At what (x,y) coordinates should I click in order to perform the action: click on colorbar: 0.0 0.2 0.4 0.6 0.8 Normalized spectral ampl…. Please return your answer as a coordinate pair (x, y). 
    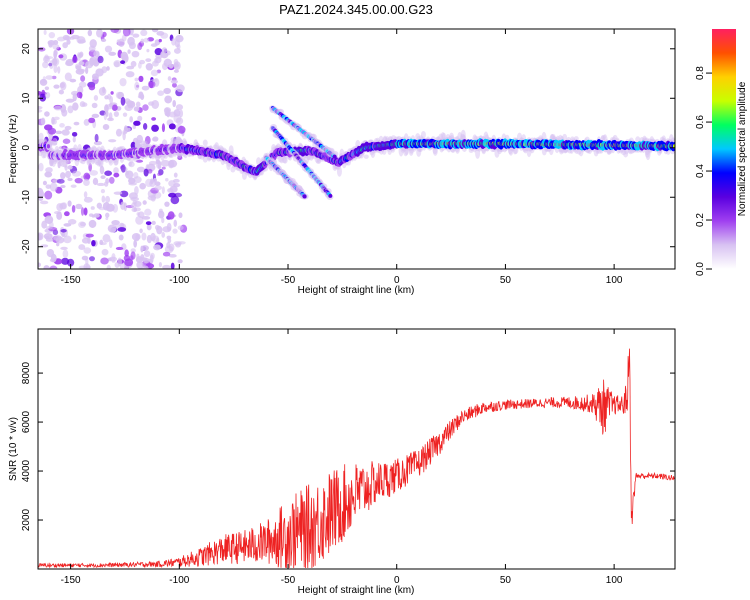
    Looking at the image, I should click on (721, 152).